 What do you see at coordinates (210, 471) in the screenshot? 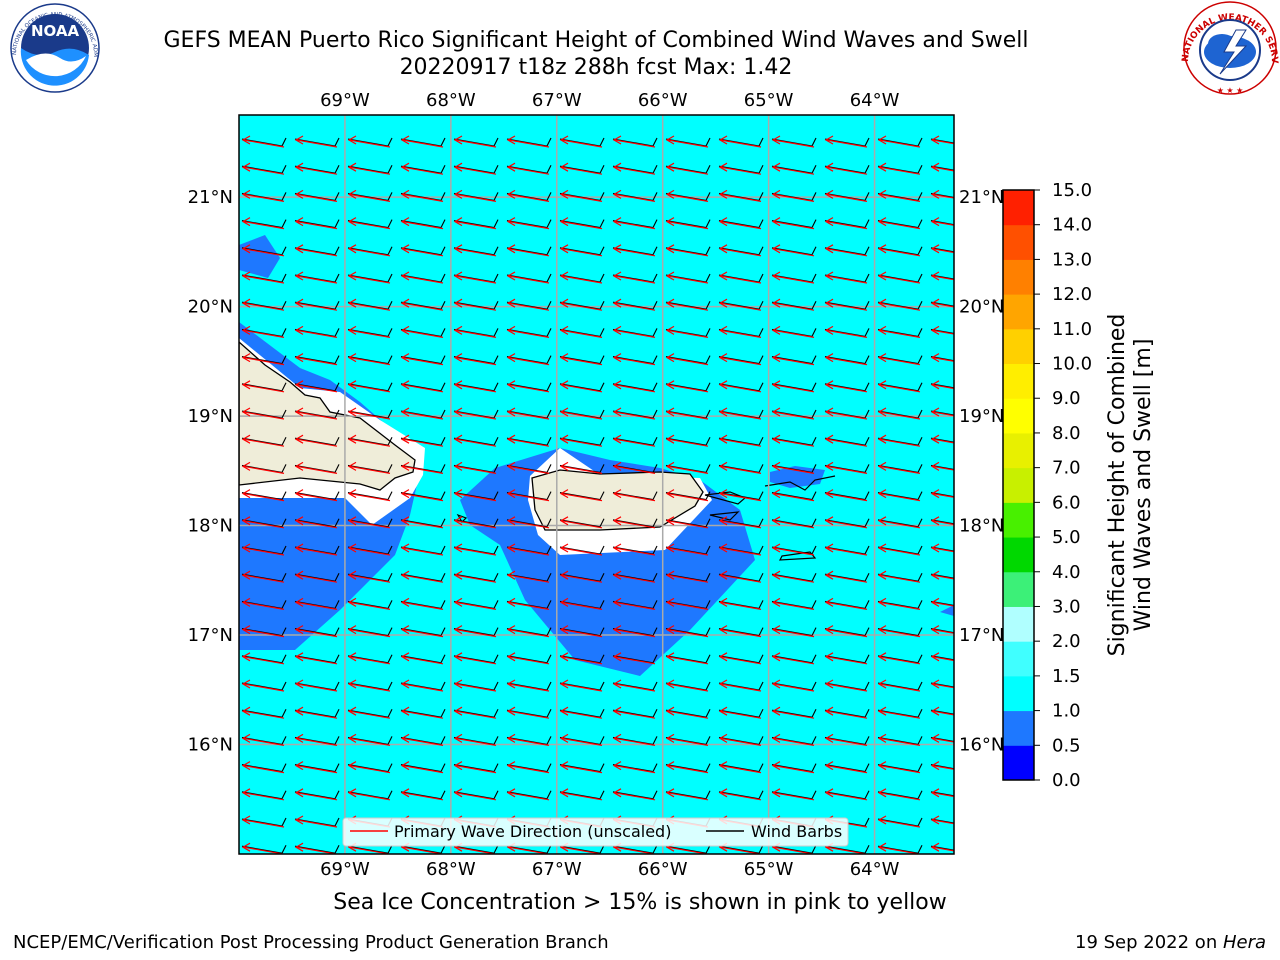
I see `lat-labels-left: 21°N 20°N 19°N 18°N 17°N 16°N` at bounding box center [210, 471].